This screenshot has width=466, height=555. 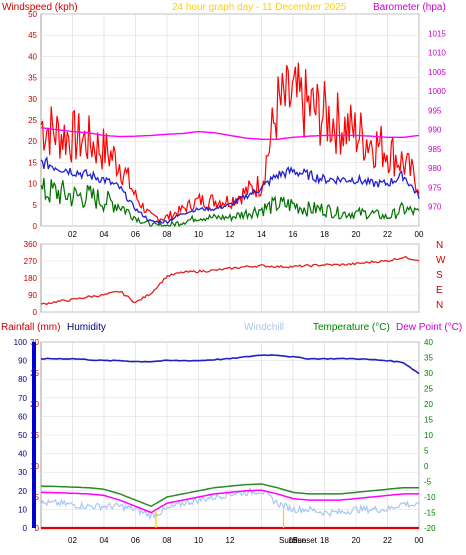 I want to click on sunrise-label: Sunrise, so click(x=293, y=540).